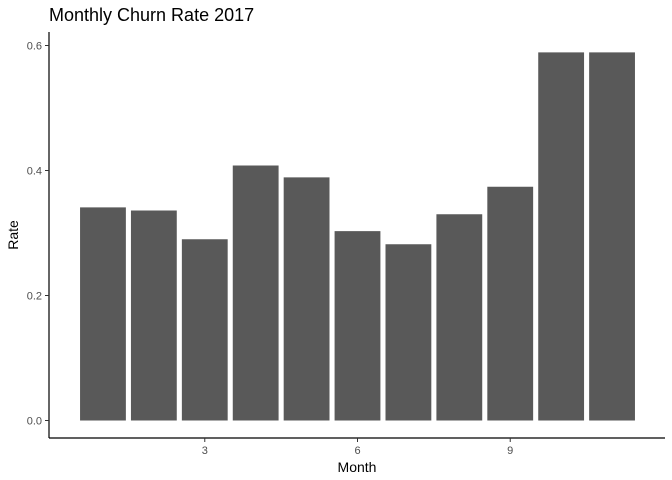 Image resolution: width=672 pixels, height=480 pixels. I want to click on x-axis-ticks: 3 6 9, so click(357, 447).